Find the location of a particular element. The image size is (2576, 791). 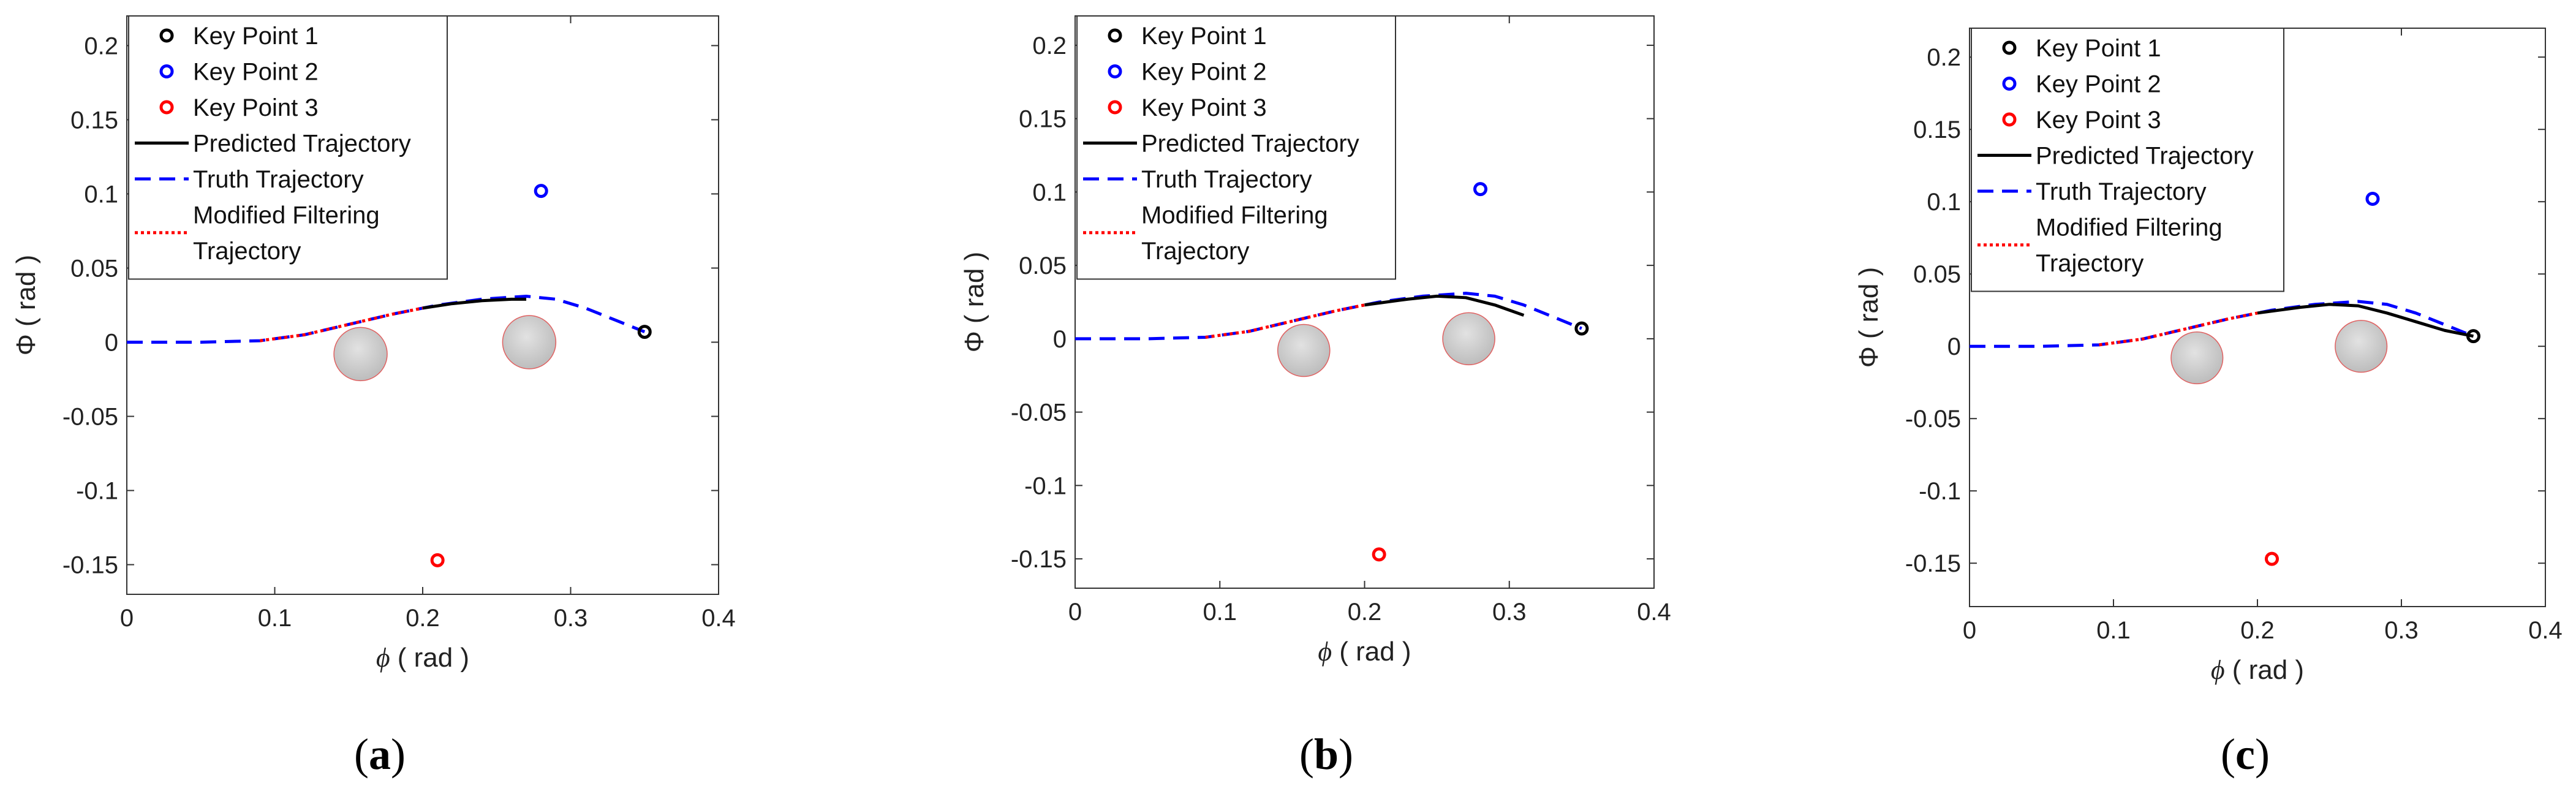

x-axis-unit: ( rad ) is located at coordinates (2268, 670).